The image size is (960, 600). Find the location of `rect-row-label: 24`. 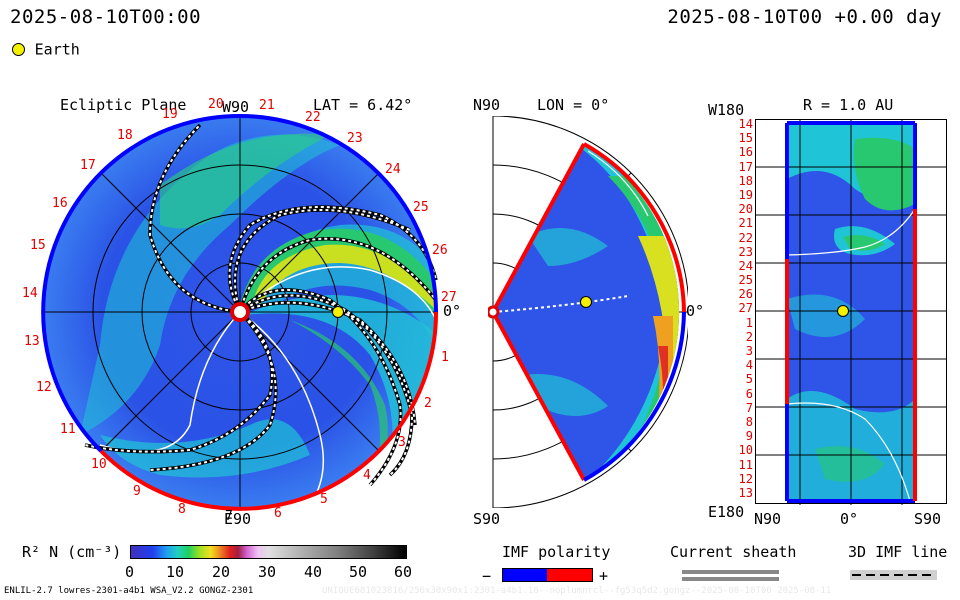

rect-row-label: 24 is located at coordinates (745, 265).